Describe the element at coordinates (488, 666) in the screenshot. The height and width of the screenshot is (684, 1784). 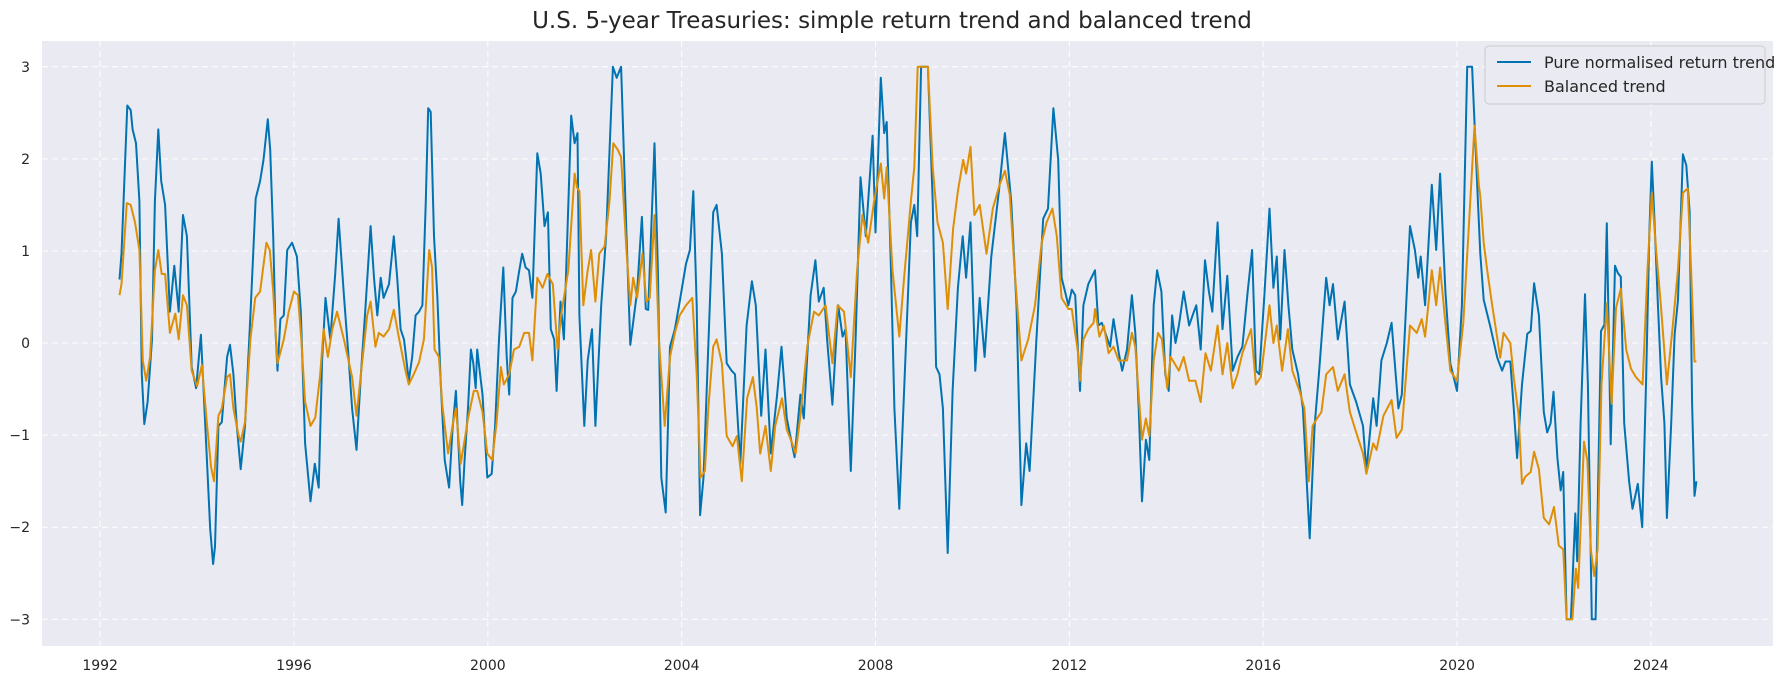
I see `x-tick-label: 2000` at that location.